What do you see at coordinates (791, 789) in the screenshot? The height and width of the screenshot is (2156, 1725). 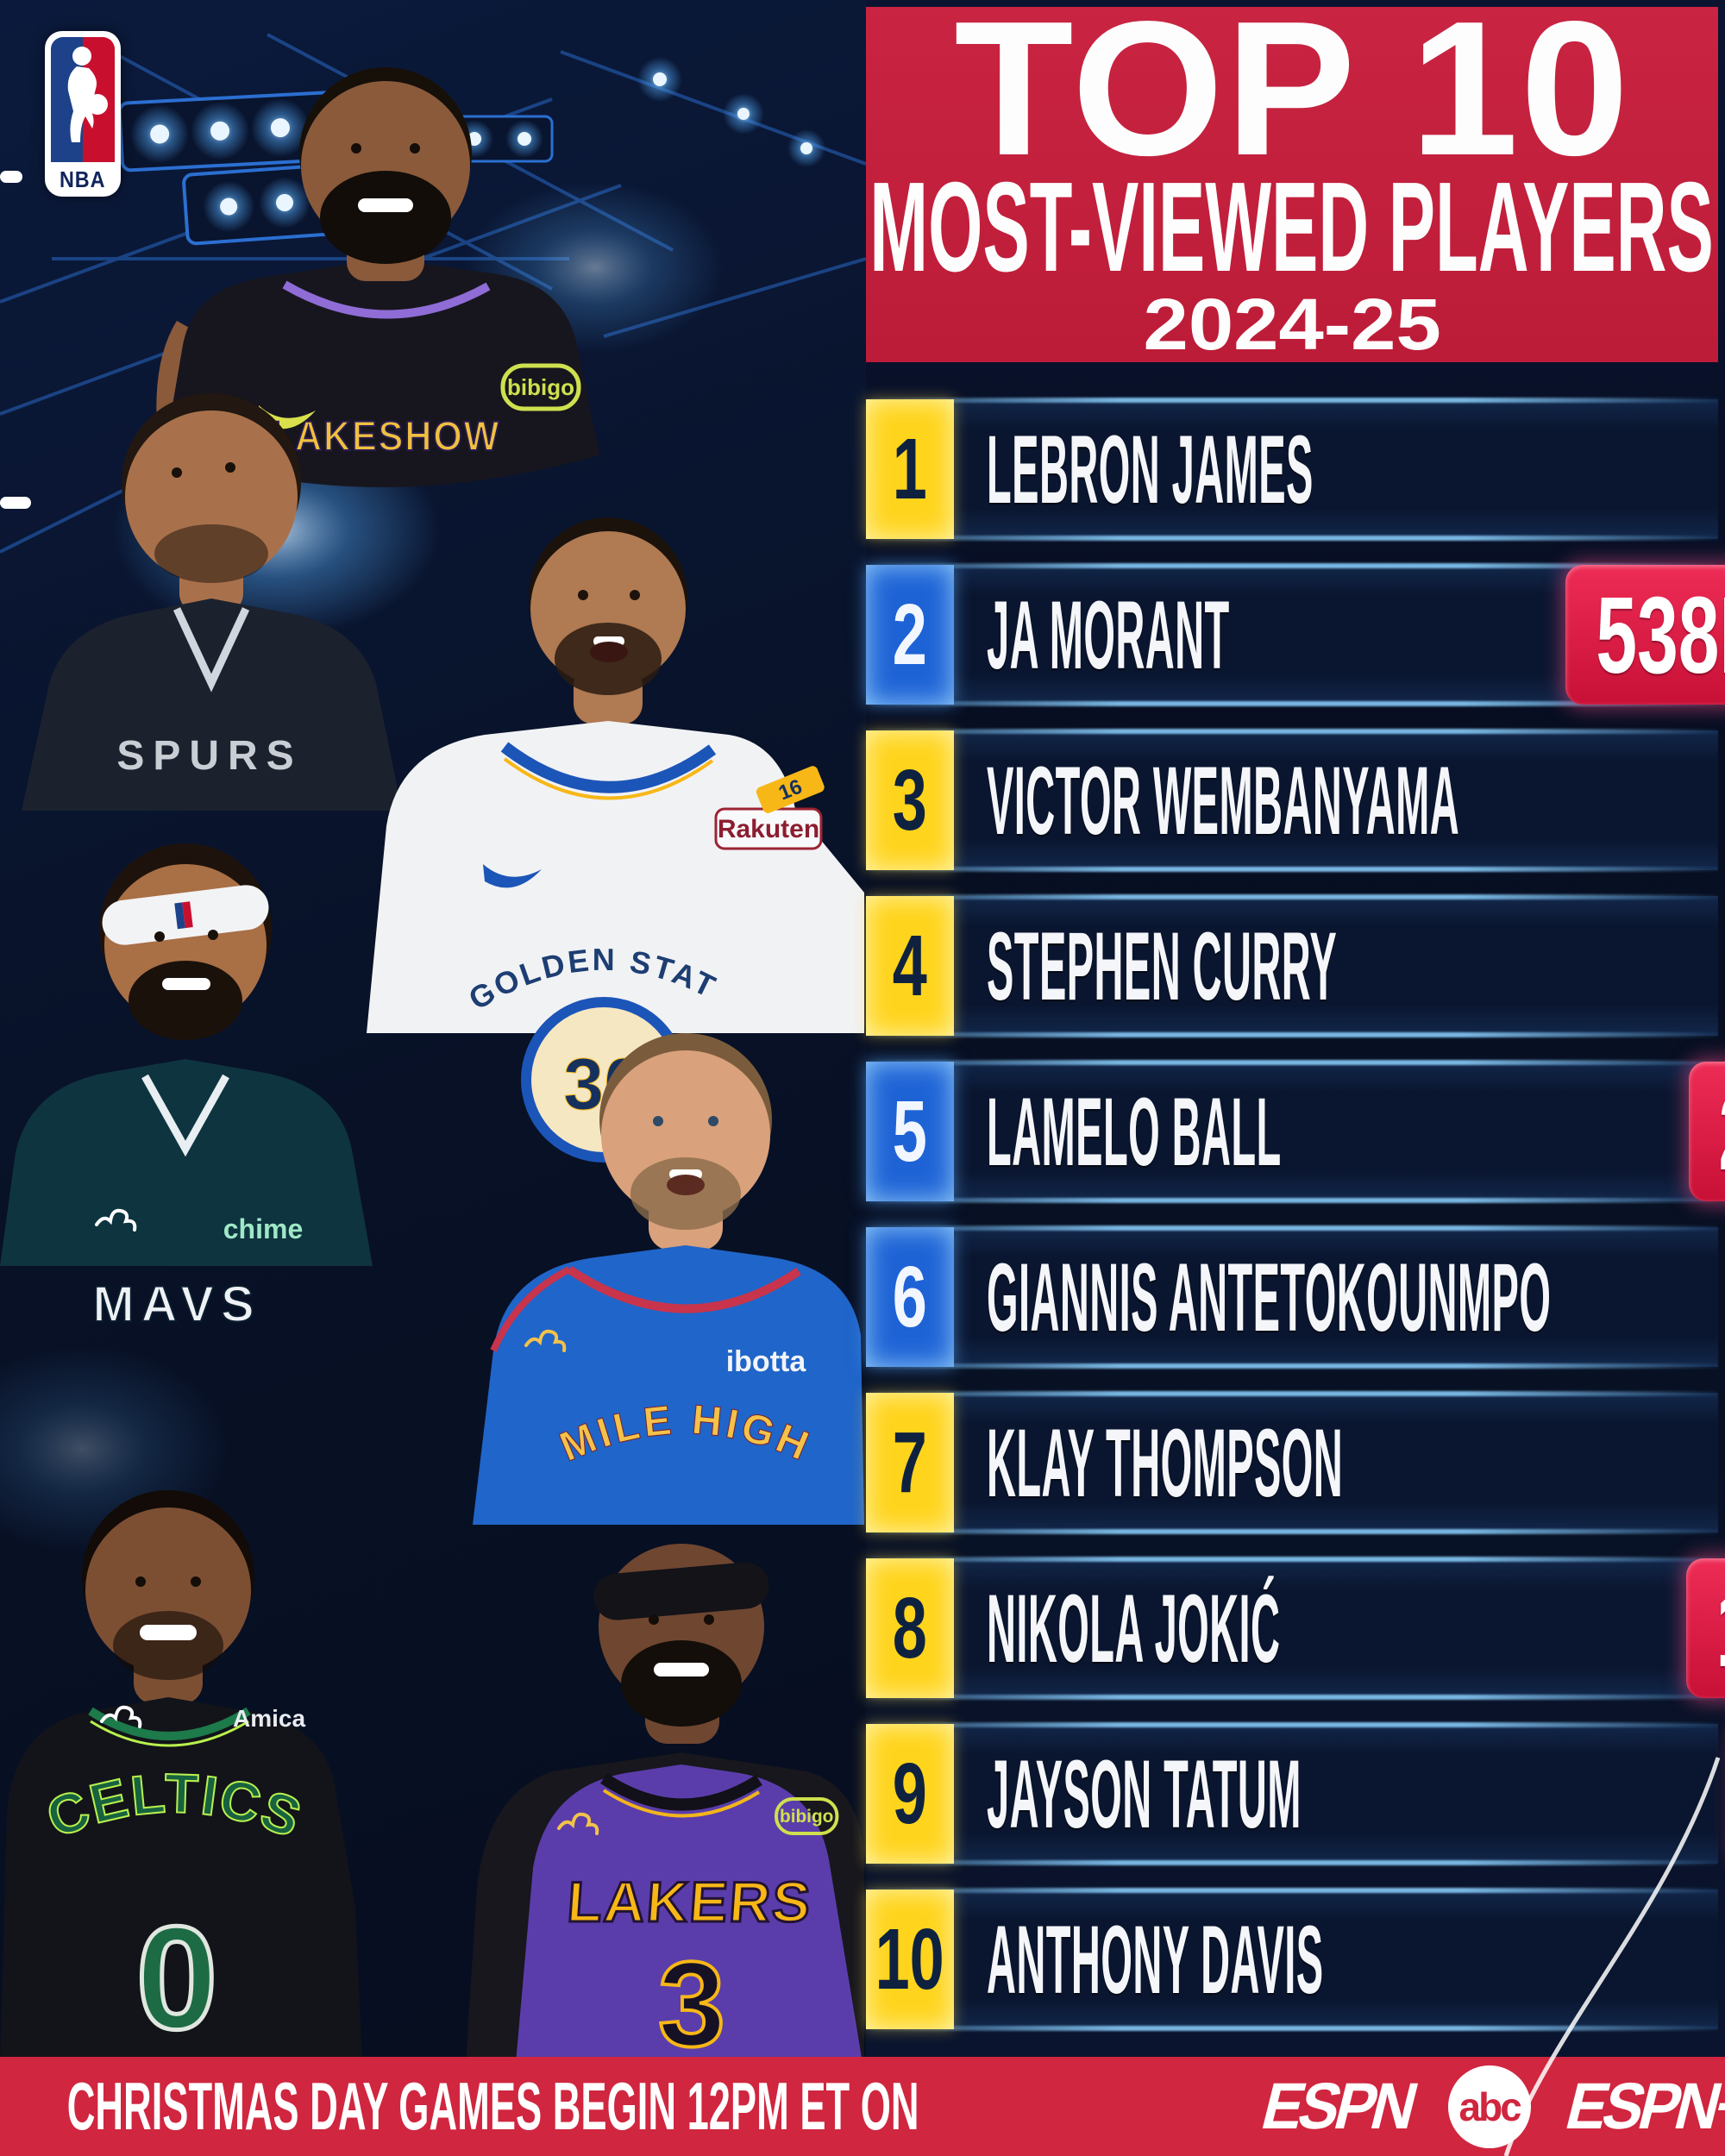 I see `shoulder-number-tag: 16` at bounding box center [791, 789].